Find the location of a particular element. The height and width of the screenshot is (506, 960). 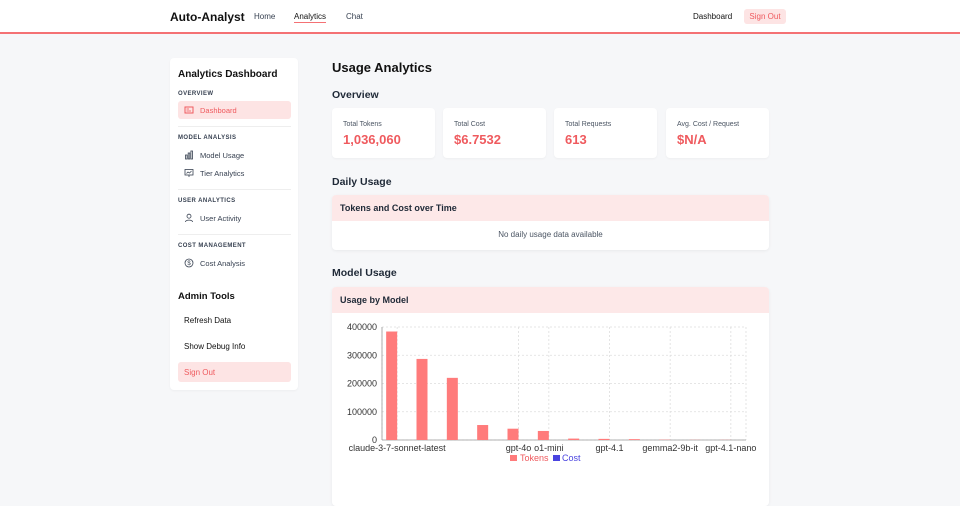

y-tick-label: 0 is located at coordinates (374, 440).